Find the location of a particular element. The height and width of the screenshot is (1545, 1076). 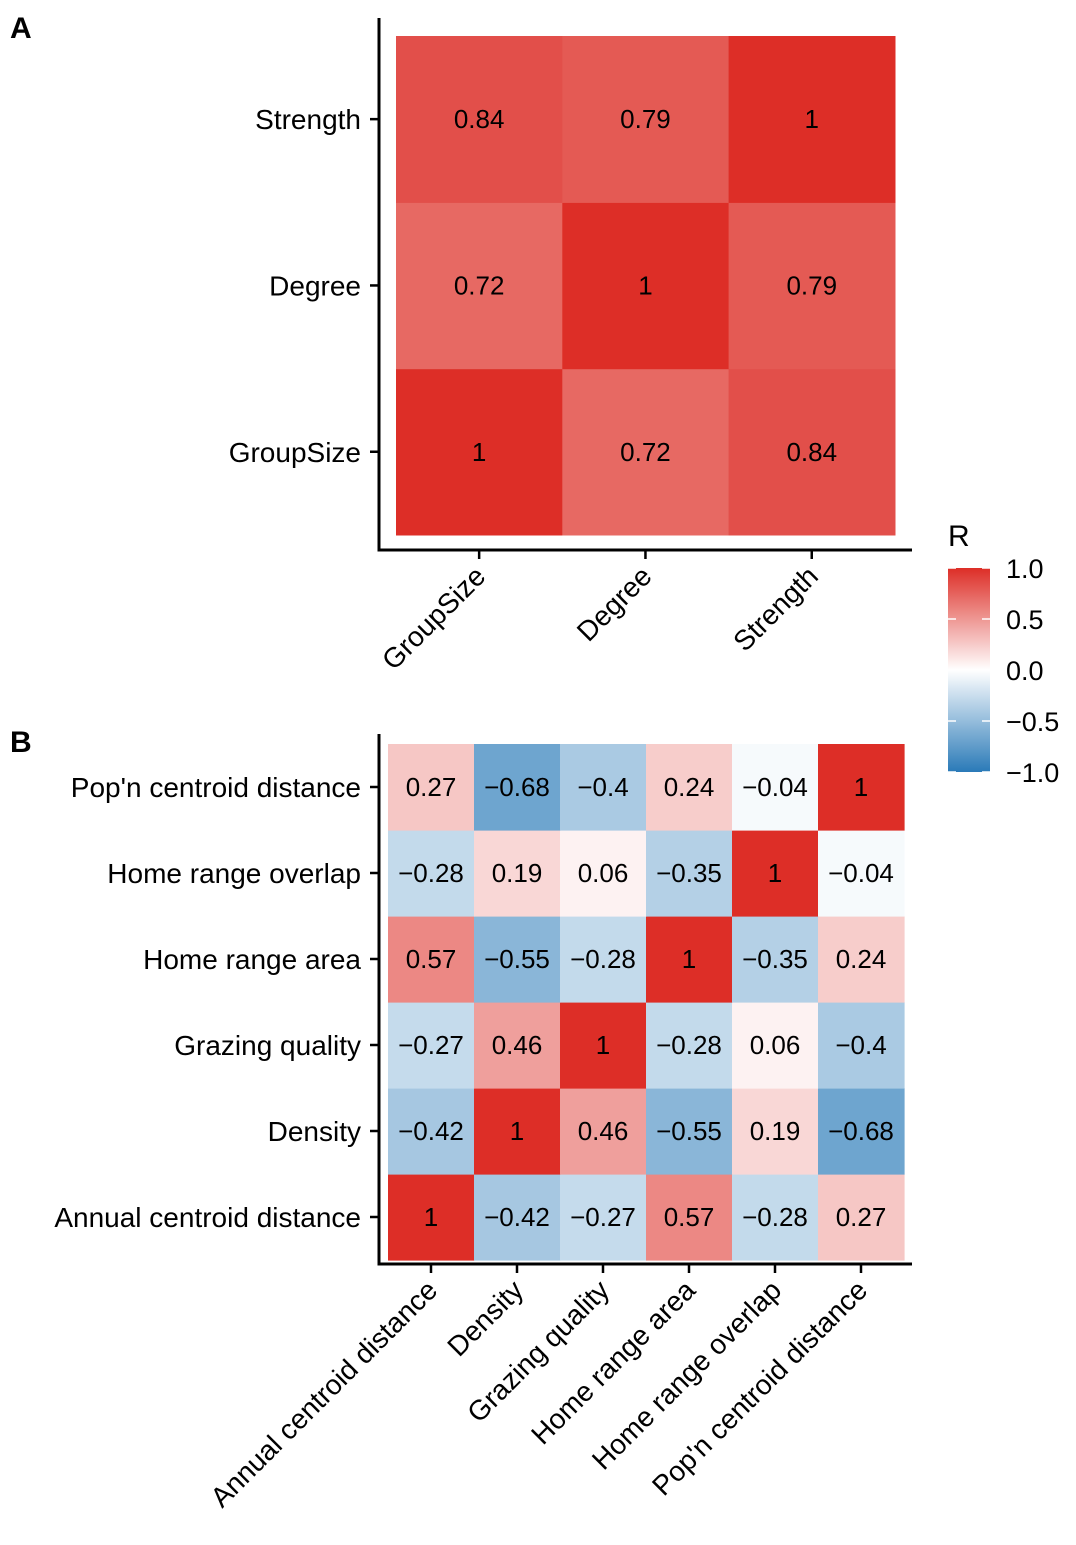

legend-tick-label: −0.5 is located at coordinates (1032, 722).